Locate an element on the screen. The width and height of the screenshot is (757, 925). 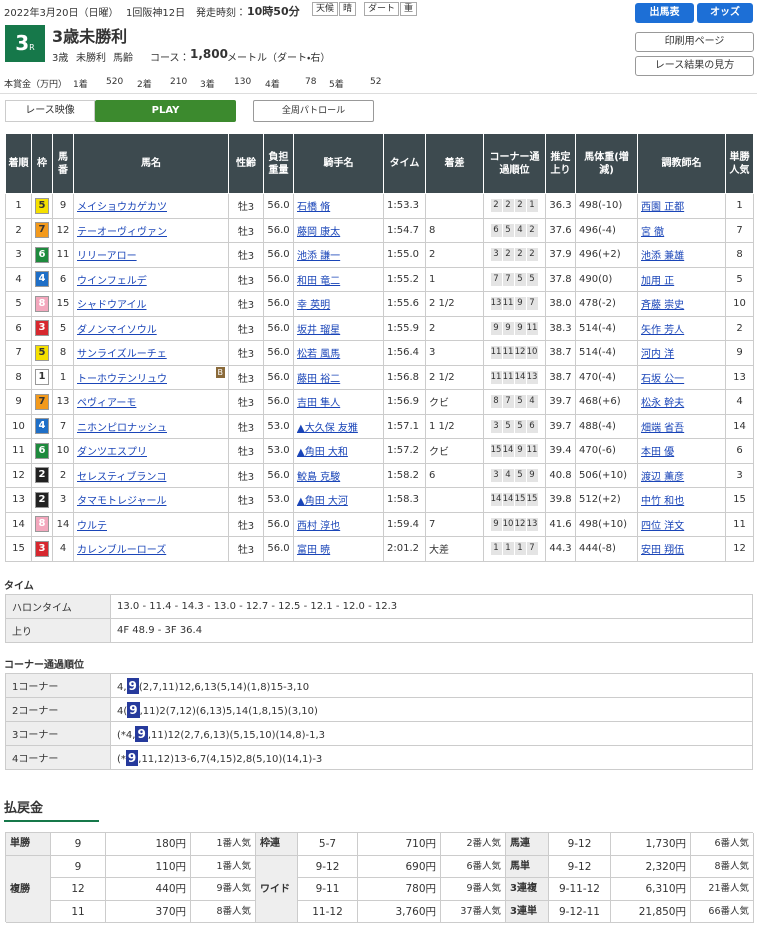
trainer-name: 松永 幹夫 is located at coordinates (663, 404).